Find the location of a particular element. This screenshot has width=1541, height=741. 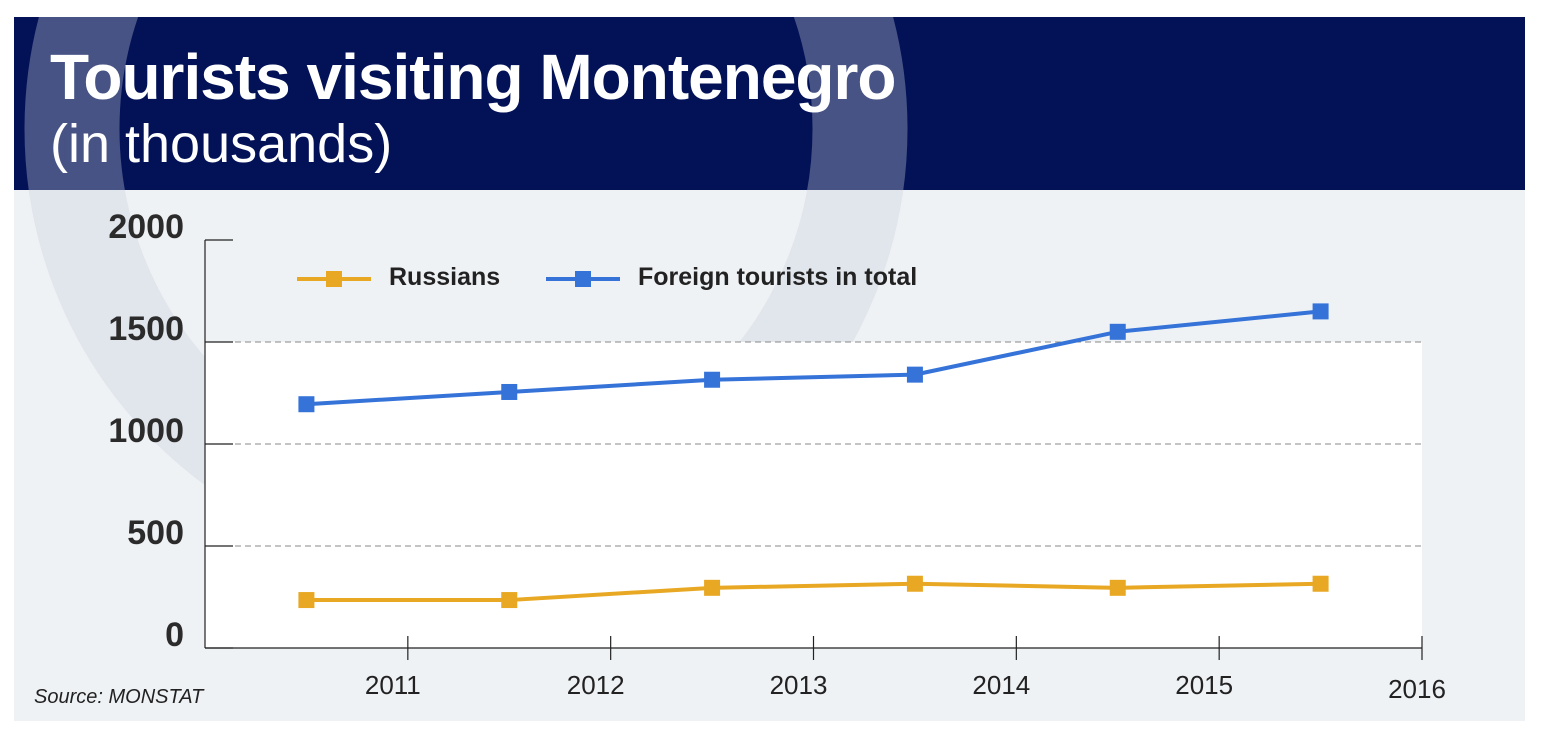

x-tick-label: 2016 is located at coordinates (1417, 689).